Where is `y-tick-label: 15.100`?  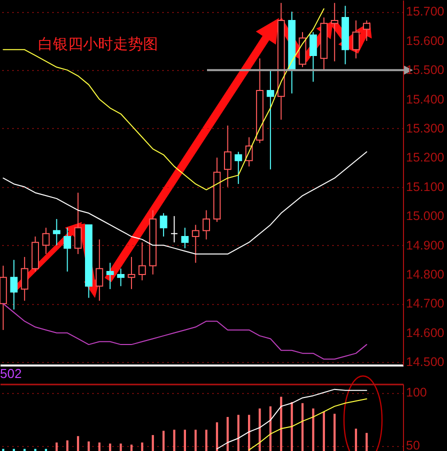
y-tick-label: 15.100 is located at coordinates (425, 187).